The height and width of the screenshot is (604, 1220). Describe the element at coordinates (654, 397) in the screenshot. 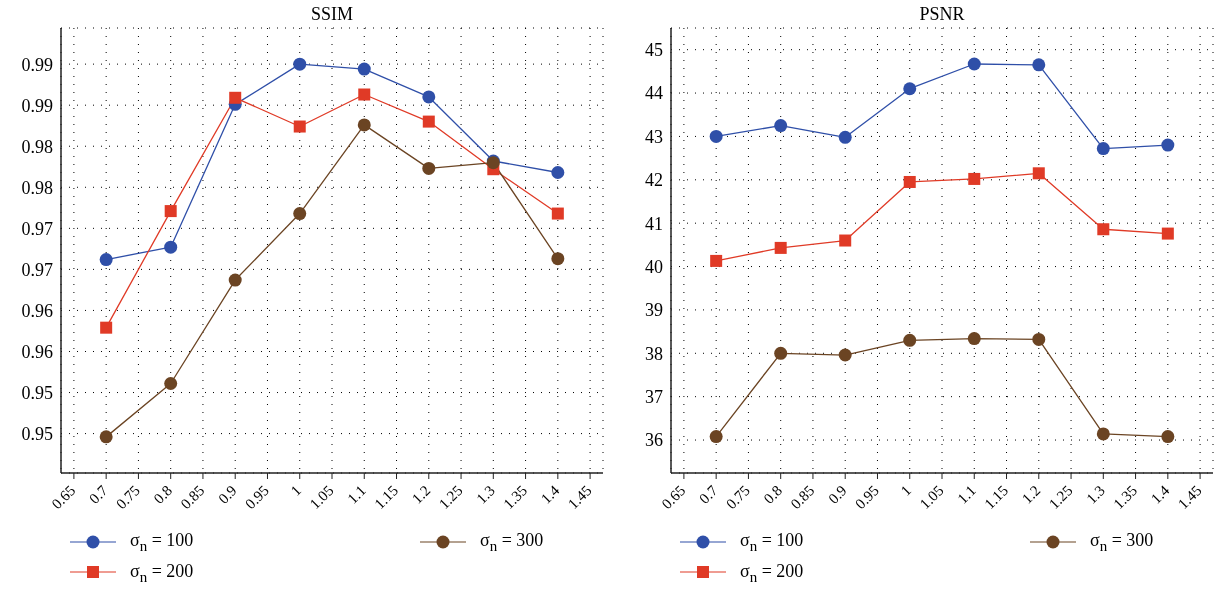

I see `y-tick-label: 37` at that location.